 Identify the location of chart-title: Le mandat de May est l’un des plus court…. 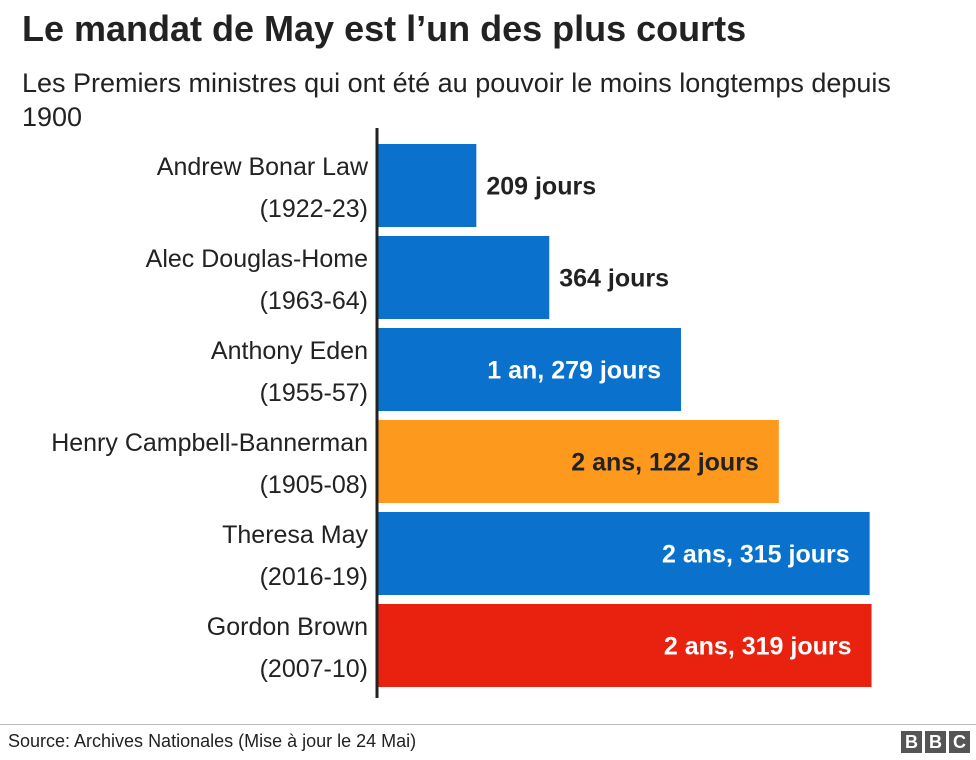
(384, 28).